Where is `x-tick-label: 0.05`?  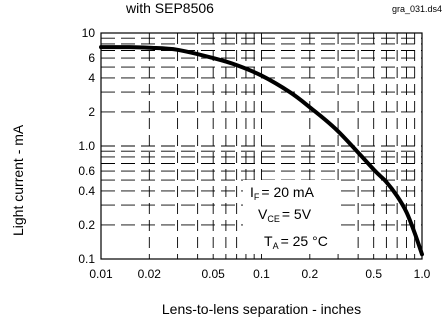
x-tick-label: 0.05 is located at coordinates (214, 274).